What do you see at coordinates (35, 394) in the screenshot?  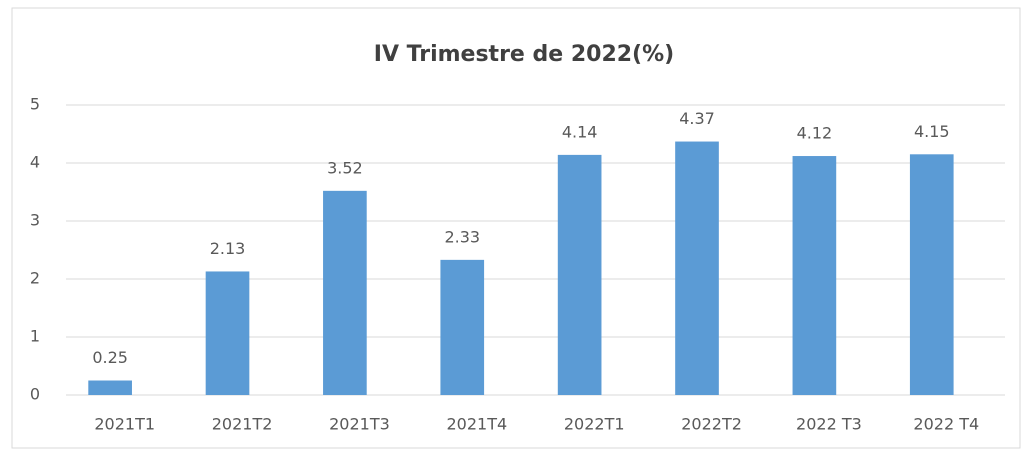 I see `y-tick-label: 0` at bounding box center [35, 394].